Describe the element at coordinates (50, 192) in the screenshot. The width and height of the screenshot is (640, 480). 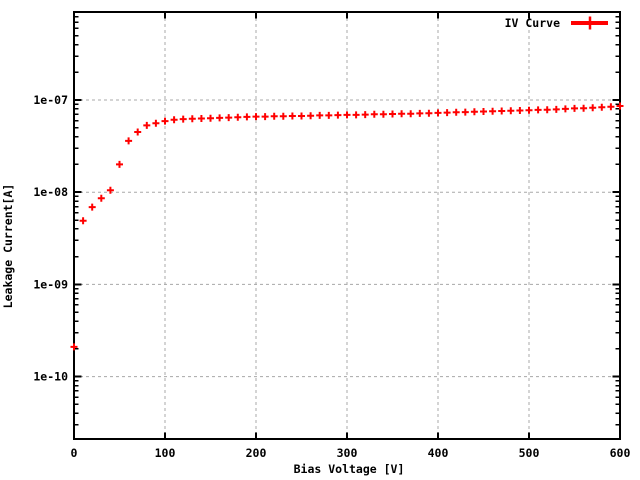
I see `y-tick-label-1e-08: 1e-08` at that location.